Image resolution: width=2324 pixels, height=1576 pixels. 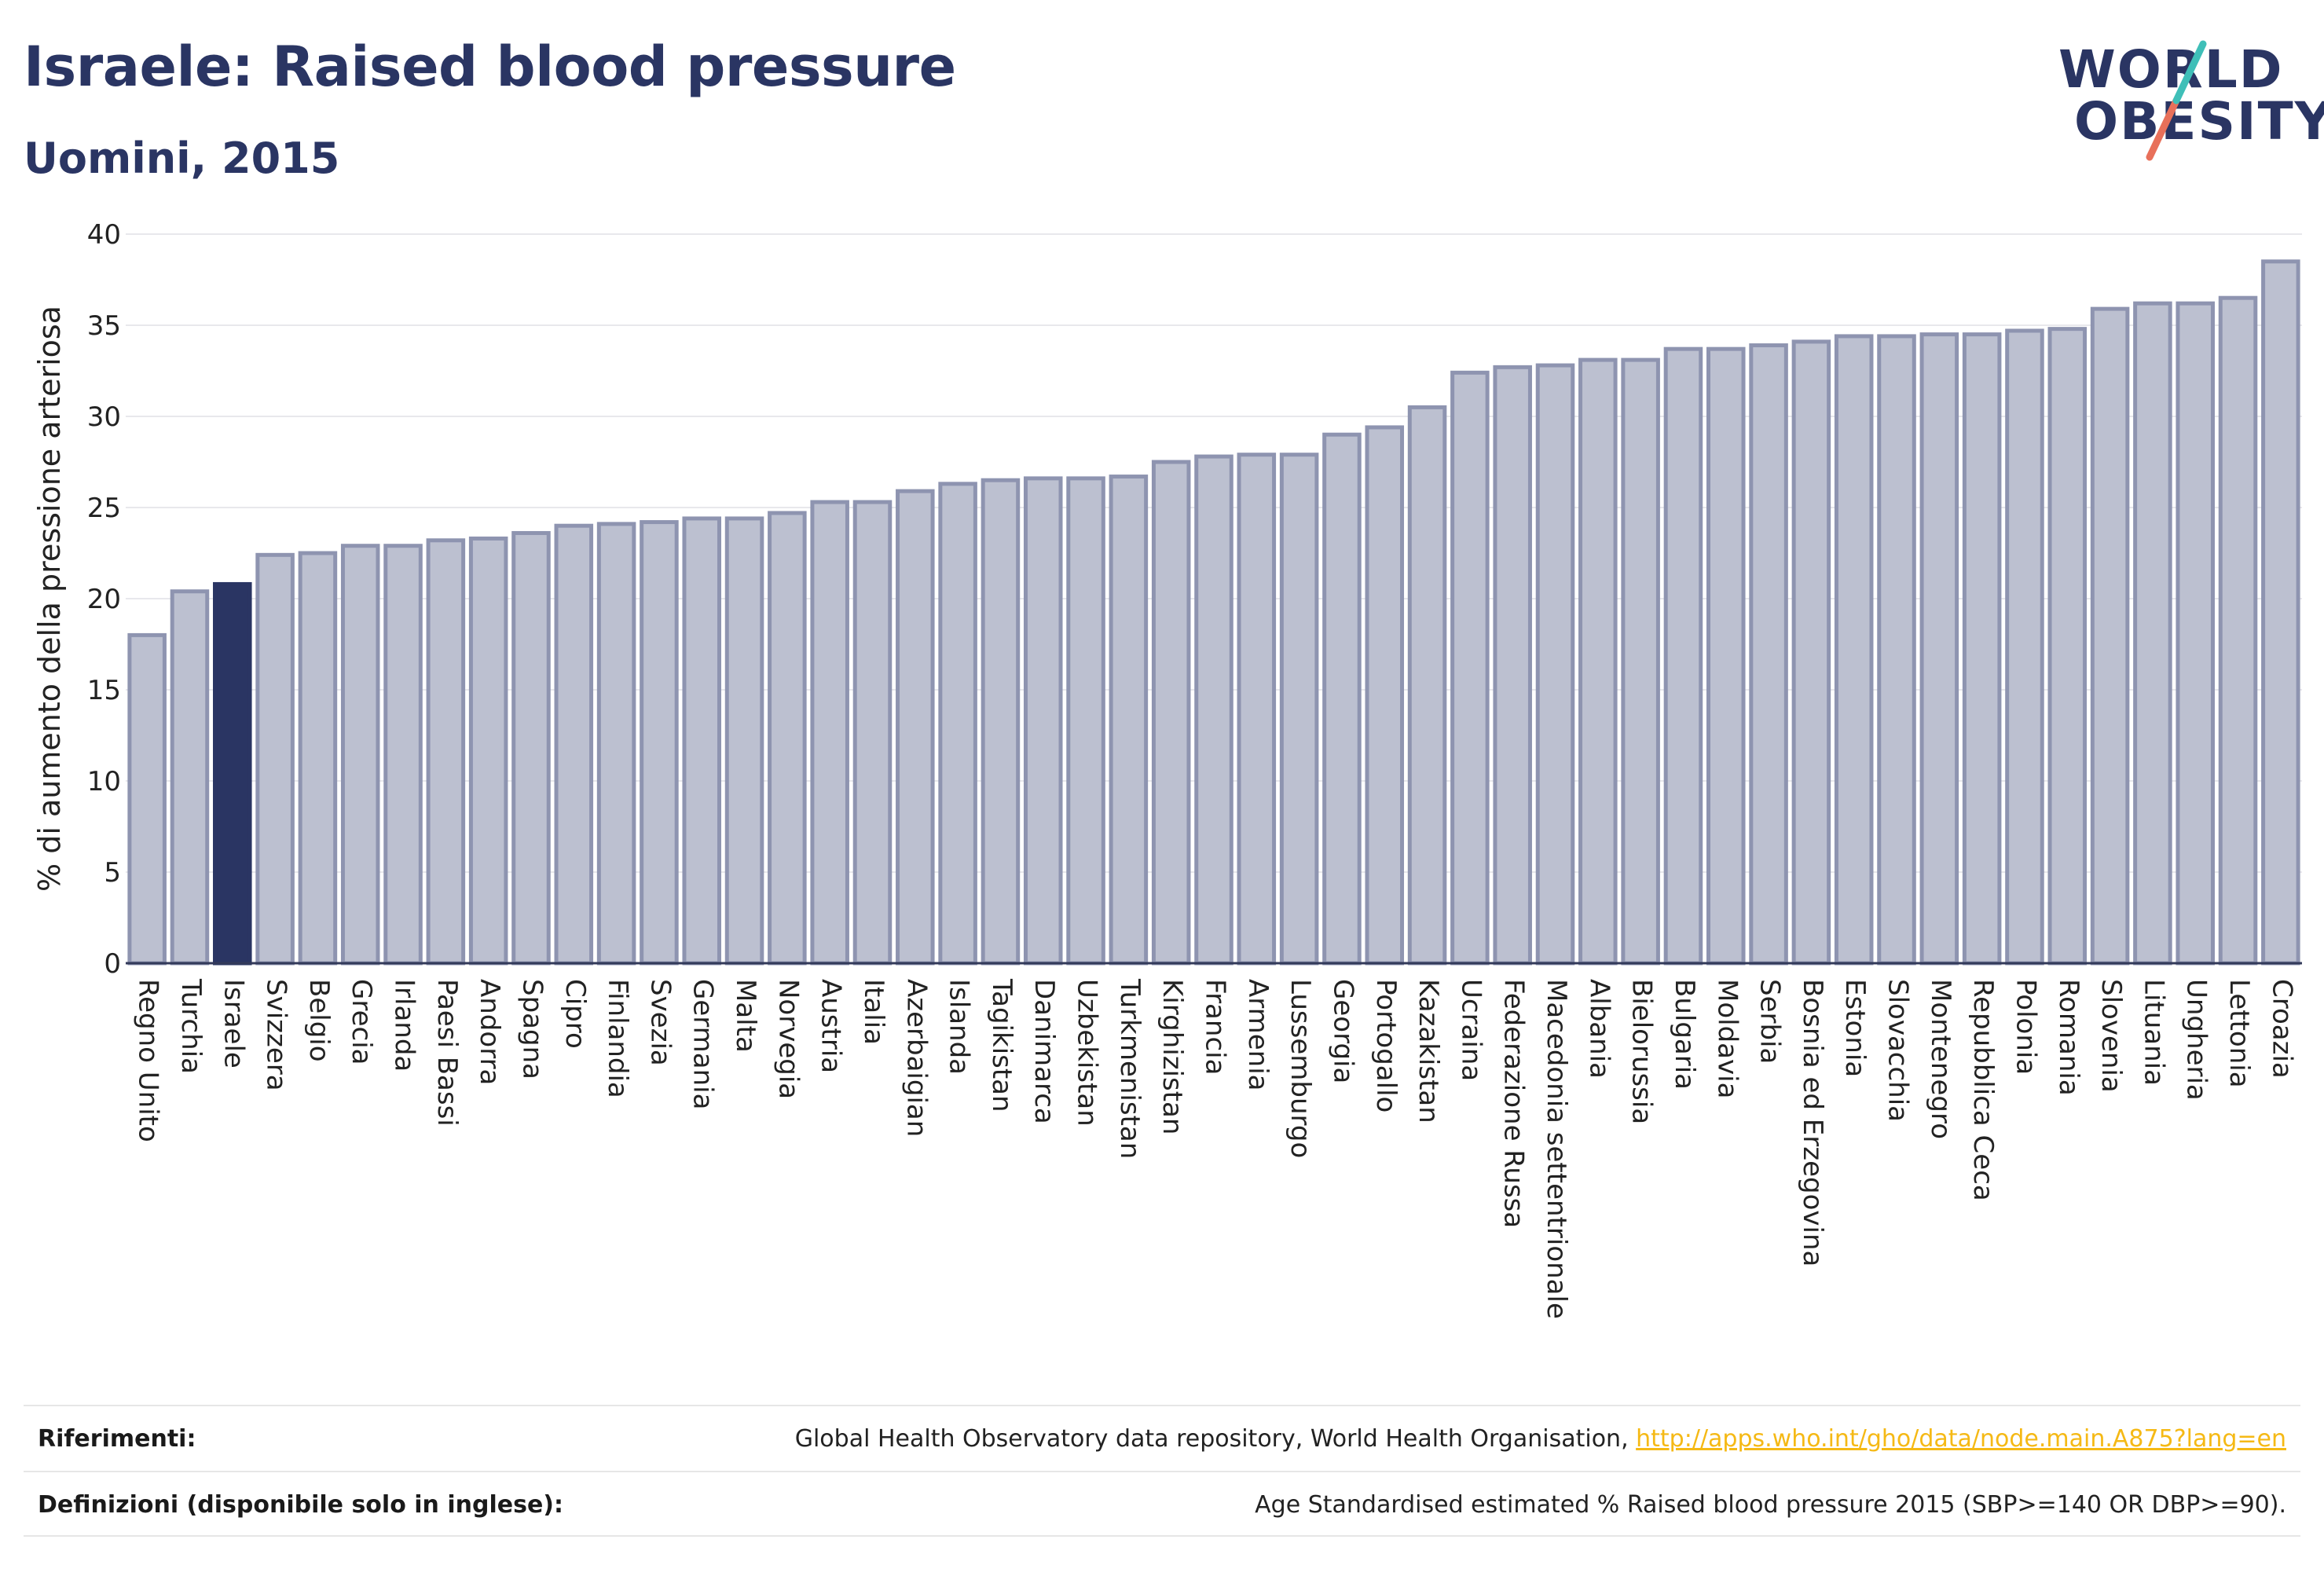 I want to click on x-tick-label: Azerbaigian, so click(x=916, y=1058).